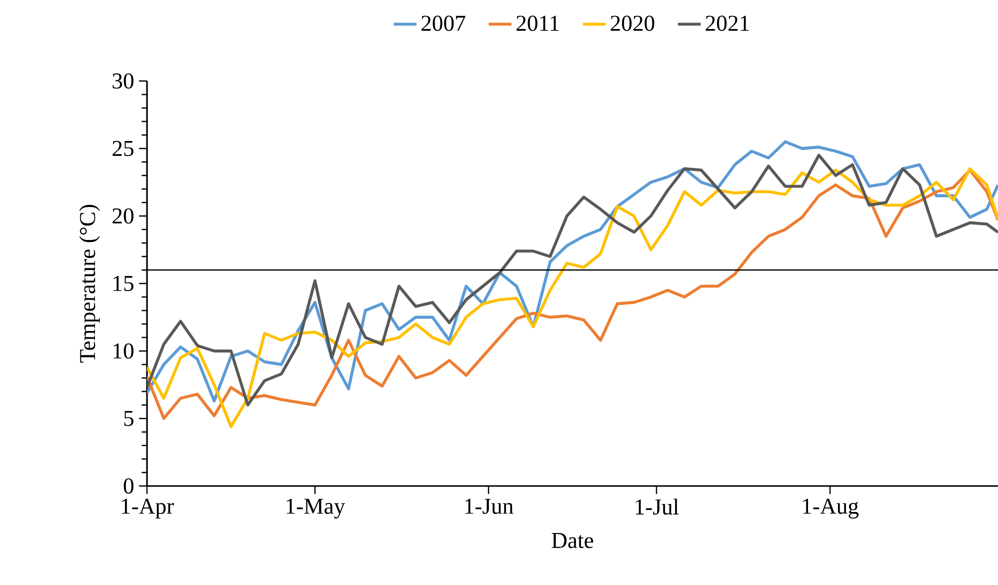 The image size is (998, 585). Describe the element at coordinates (124, 351) in the screenshot. I see `y-tick-label: 10` at that location.